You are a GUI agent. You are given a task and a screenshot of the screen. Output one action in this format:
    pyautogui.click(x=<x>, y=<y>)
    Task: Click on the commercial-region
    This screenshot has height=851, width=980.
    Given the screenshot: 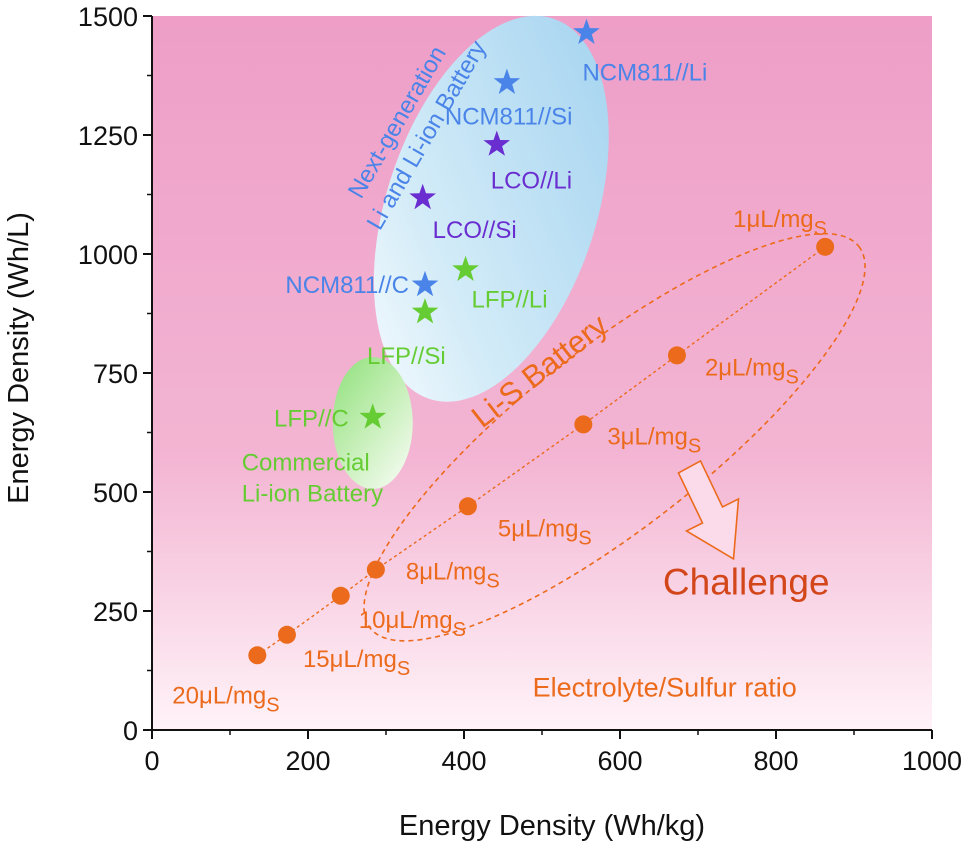 What is the action you would take?
    pyautogui.click(x=372, y=422)
    